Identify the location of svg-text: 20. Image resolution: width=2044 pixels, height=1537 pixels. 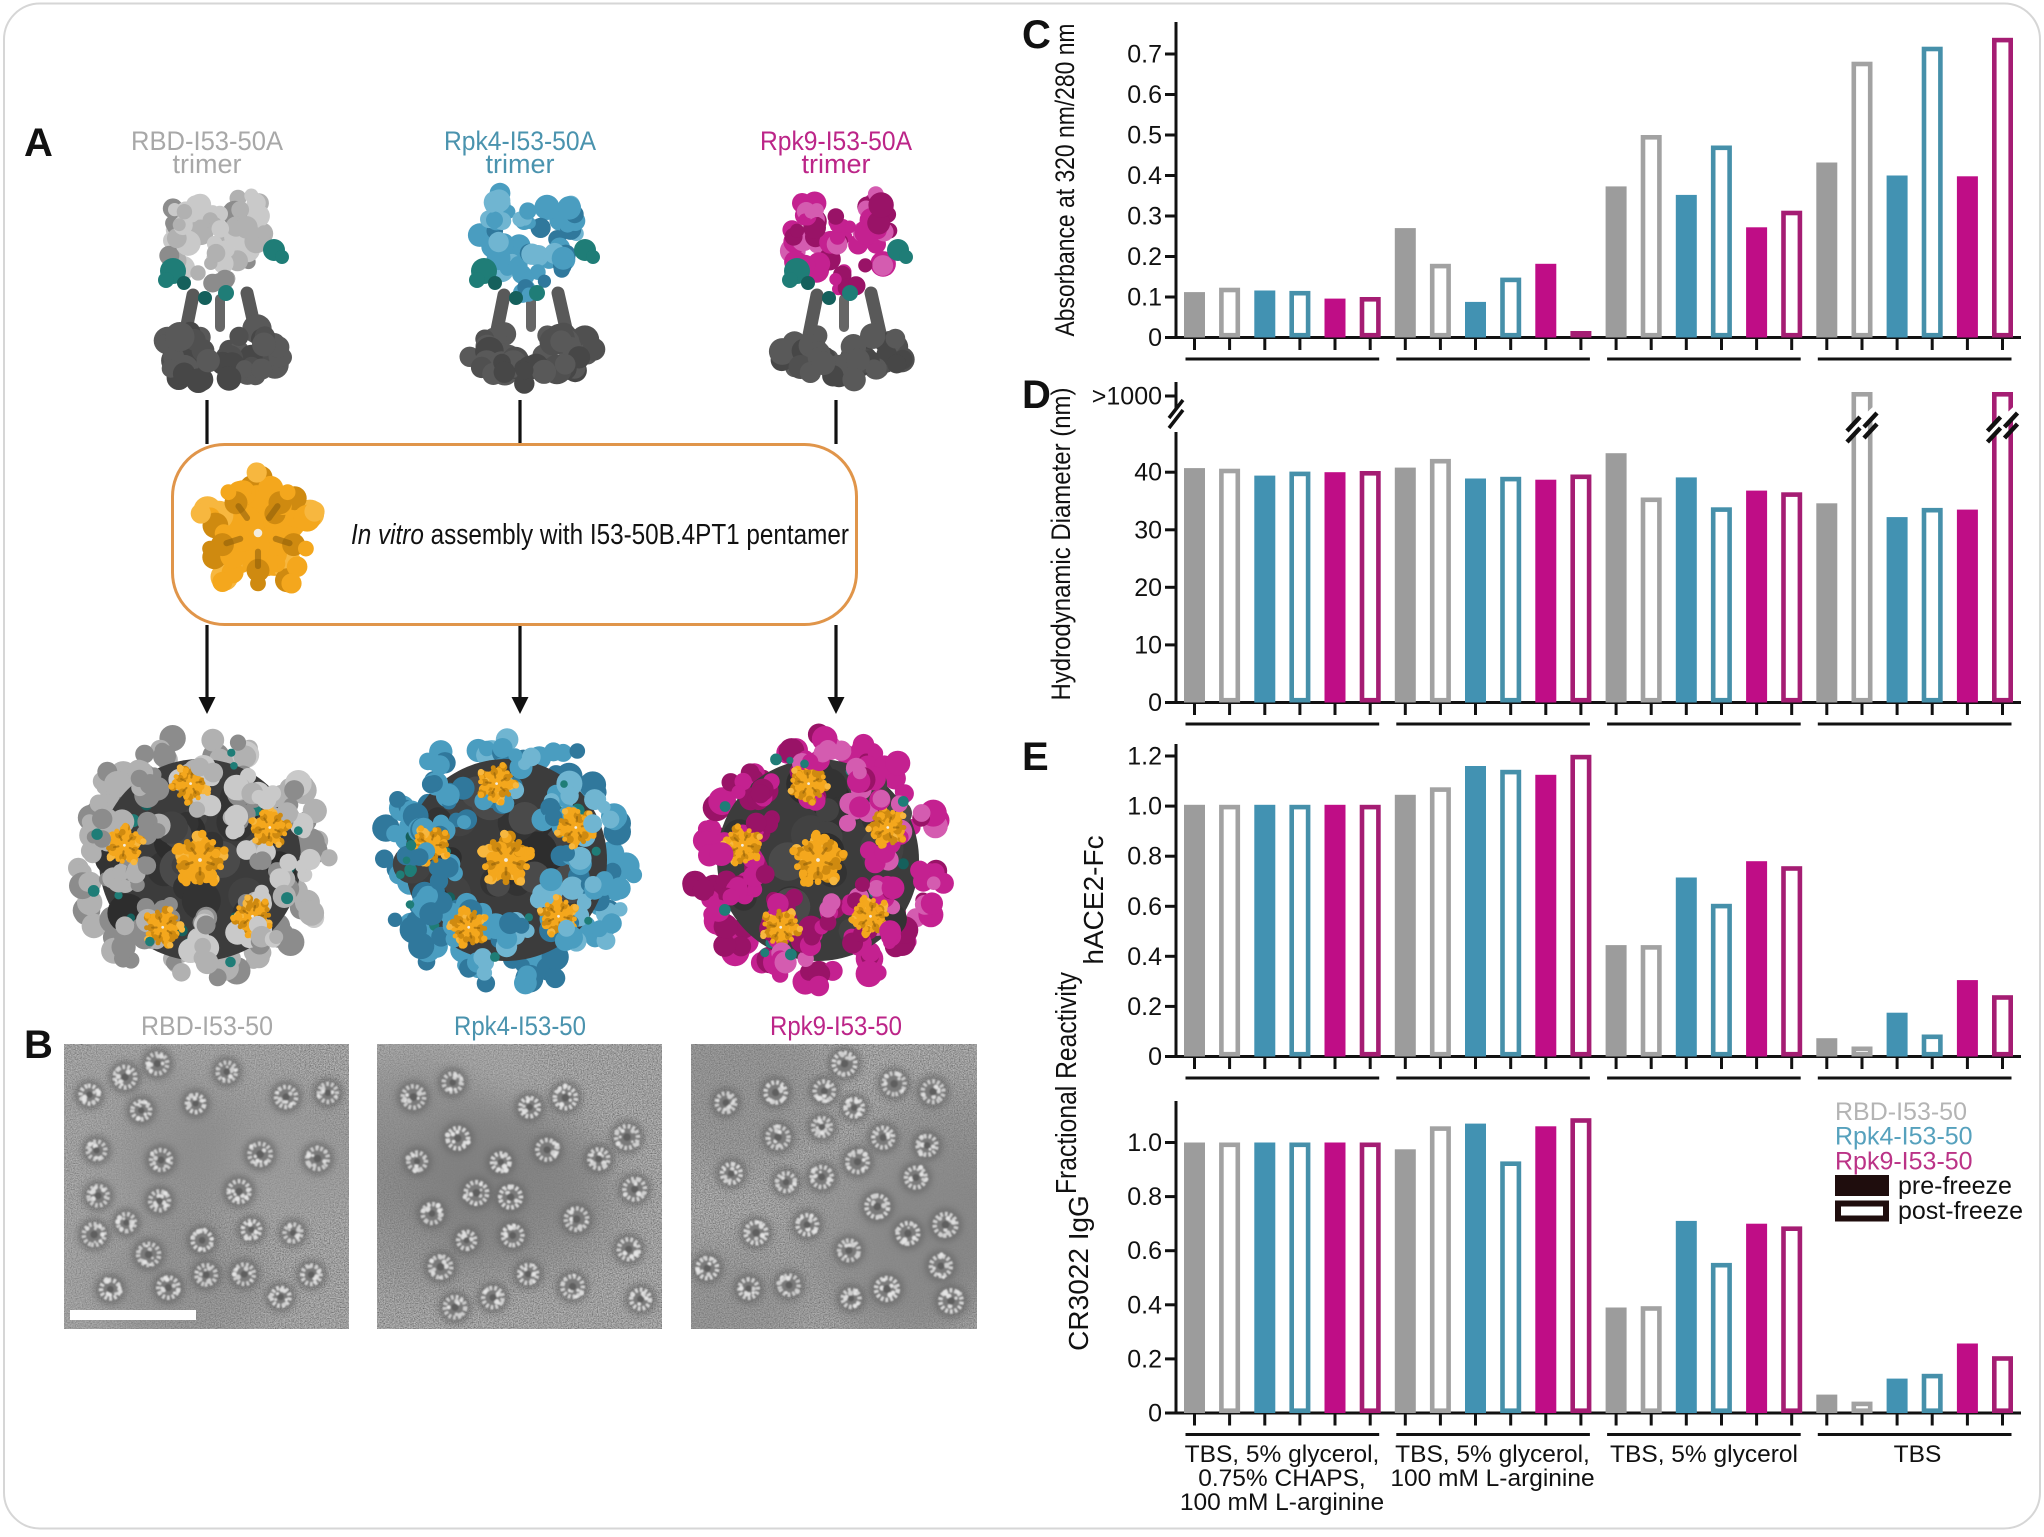
(1148, 588).